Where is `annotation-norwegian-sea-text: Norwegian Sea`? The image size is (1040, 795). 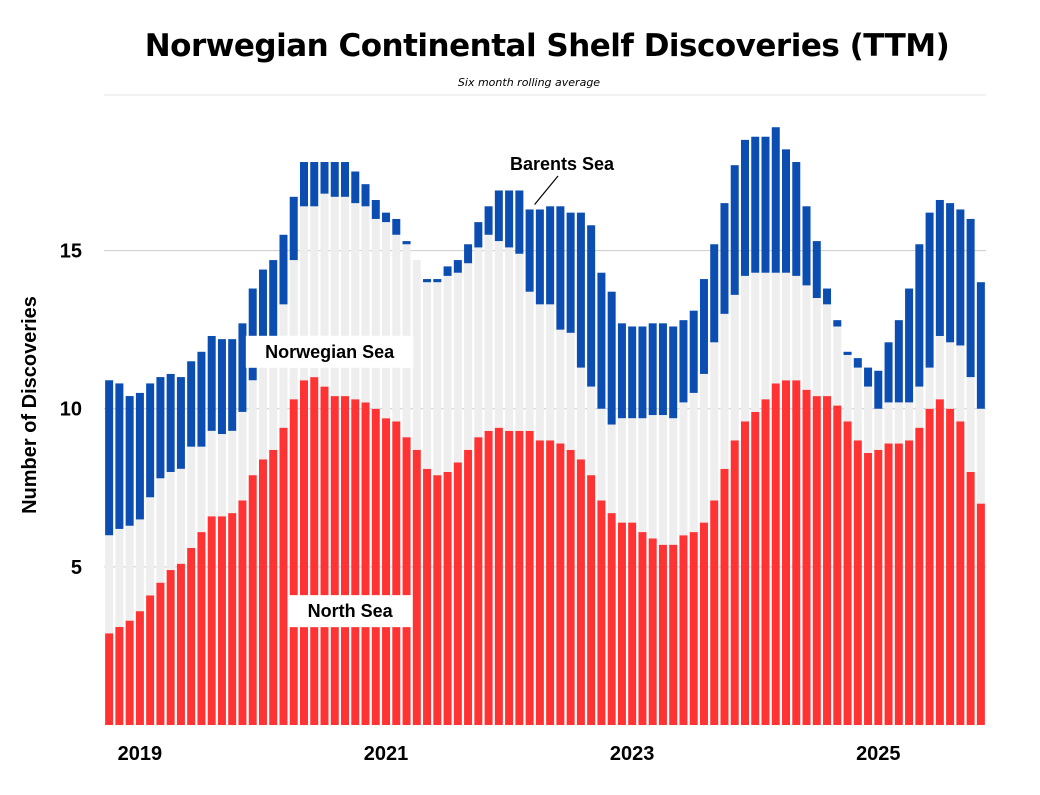
annotation-norwegian-sea-text: Norwegian Sea is located at coordinates (330, 352).